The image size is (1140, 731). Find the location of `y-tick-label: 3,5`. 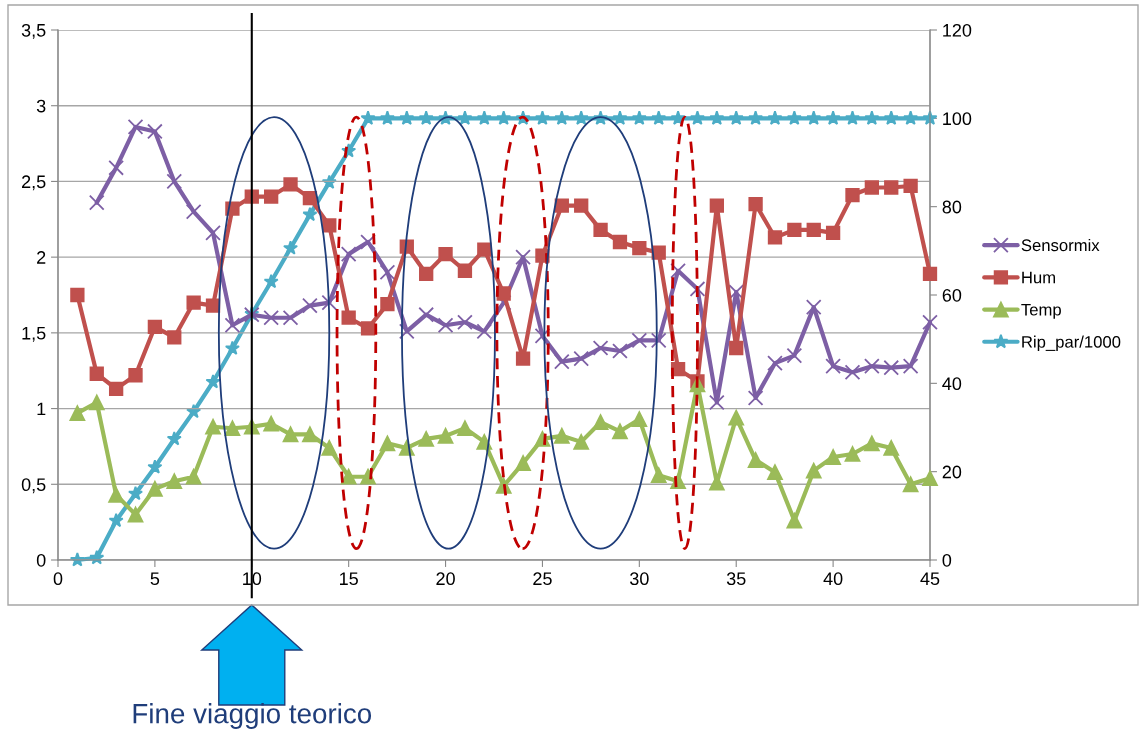

y-tick-label: 3,5 is located at coordinates (33, 31).